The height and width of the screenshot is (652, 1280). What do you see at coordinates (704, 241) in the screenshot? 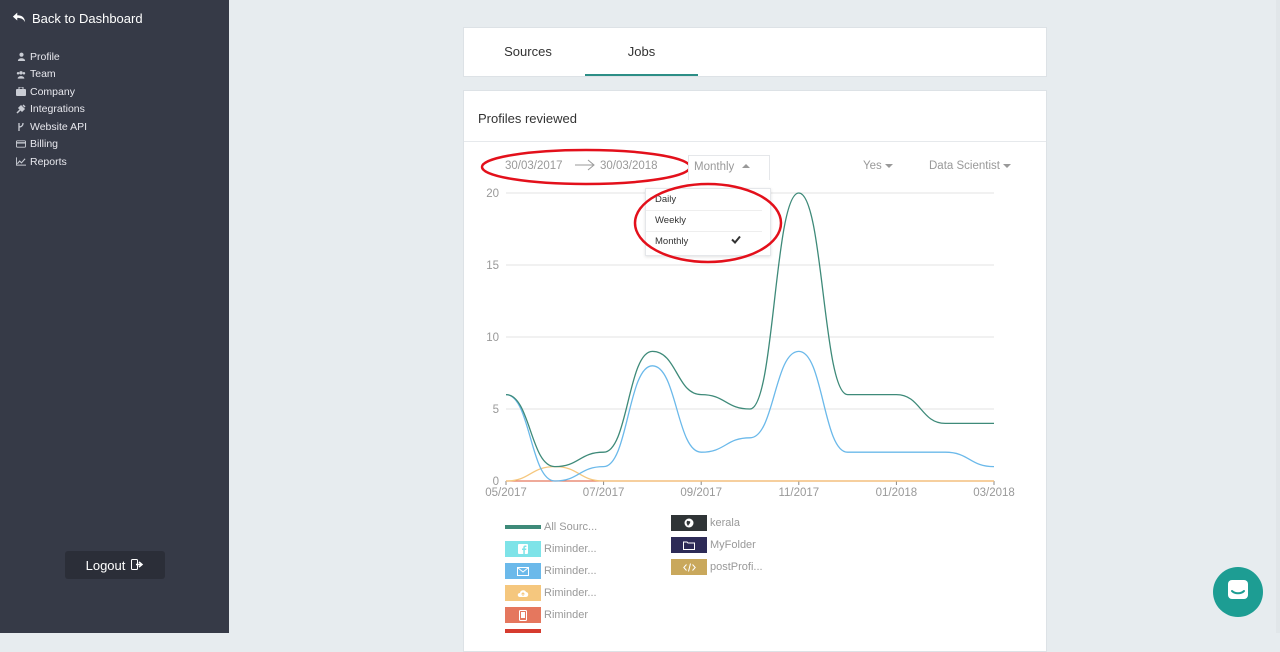
I see `option-monthly: Monthly` at bounding box center [704, 241].